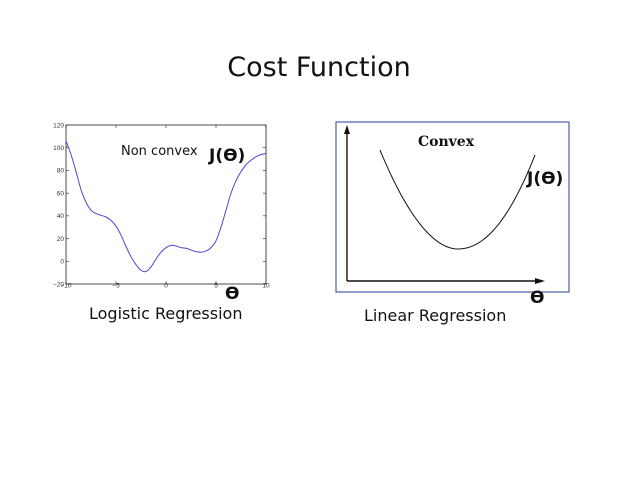 The width and height of the screenshot is (638, 493). What do you see at coordinates (116, 286) in the screenshot?
I see `x-tick-label: −5` at bounding box center [116, 286].